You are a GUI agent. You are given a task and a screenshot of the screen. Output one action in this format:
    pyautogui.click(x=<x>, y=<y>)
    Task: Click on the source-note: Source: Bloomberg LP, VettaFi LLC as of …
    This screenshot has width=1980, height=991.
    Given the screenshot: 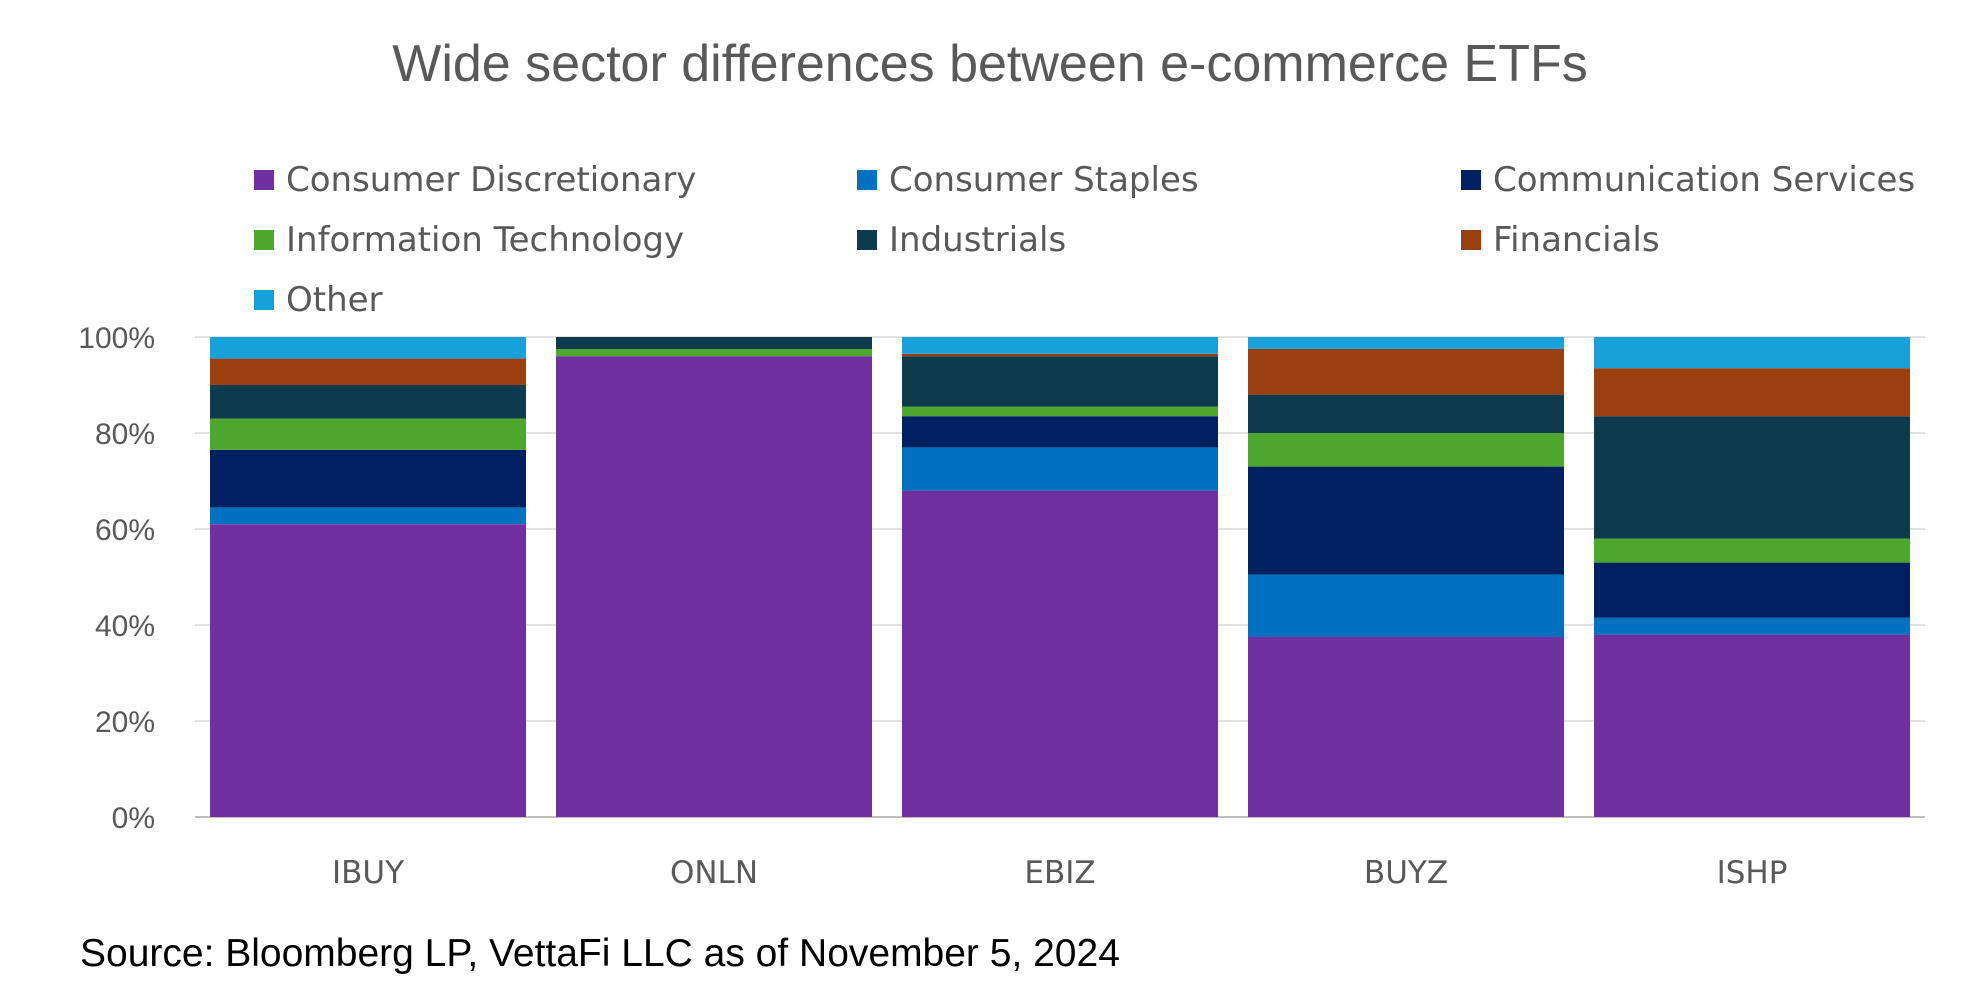 What is the action you would take?
    pyautogui.click(x=600, y=953)
    